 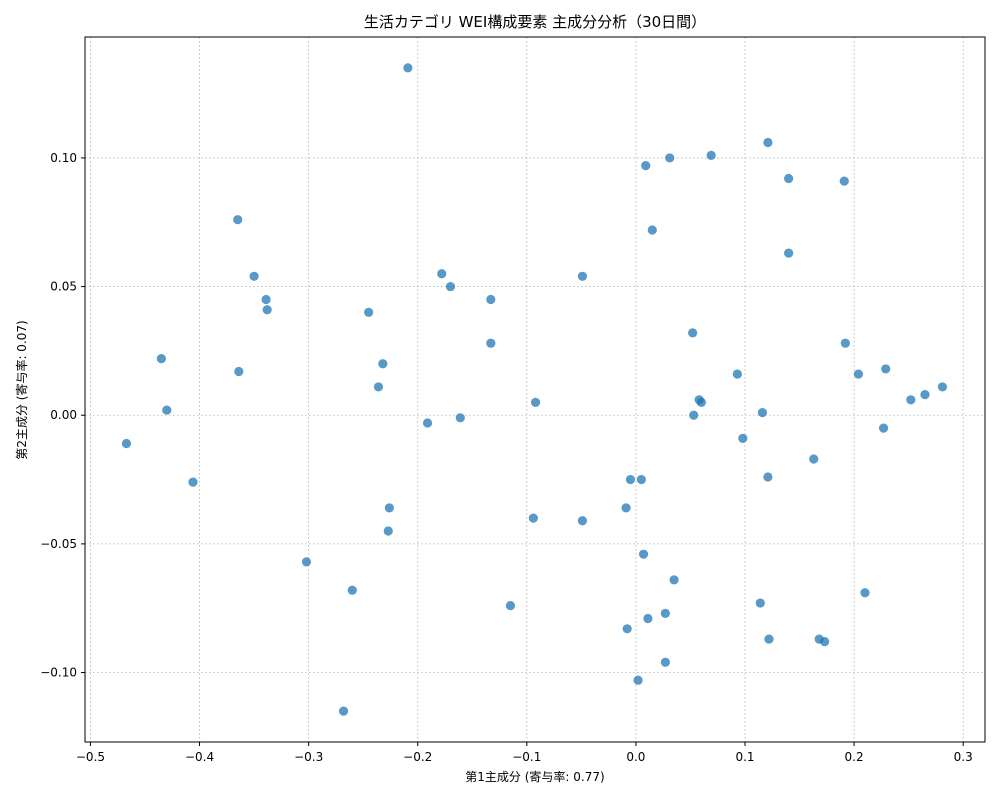 I want to click on x-tick-label: −0.5, so click(x=90, y=757).